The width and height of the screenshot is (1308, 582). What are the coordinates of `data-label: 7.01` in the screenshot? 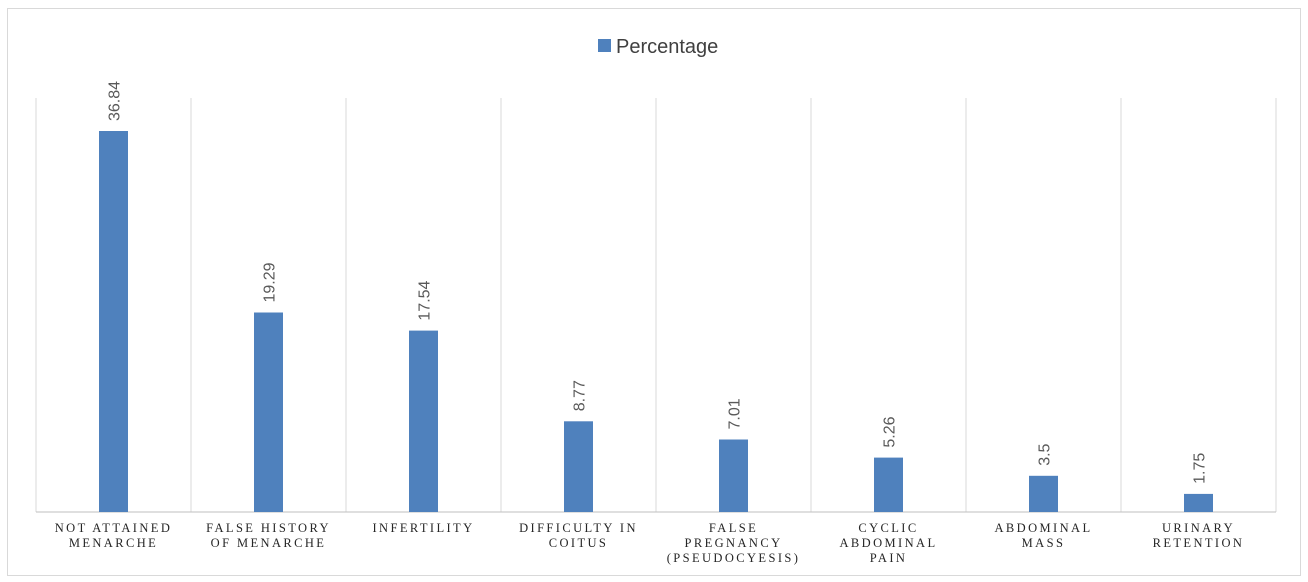 It's located at (735, 413).